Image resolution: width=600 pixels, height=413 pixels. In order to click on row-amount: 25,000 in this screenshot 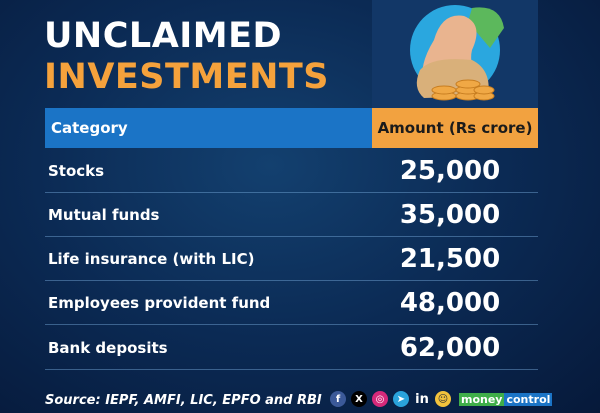, I will do `click(450, 170)`.